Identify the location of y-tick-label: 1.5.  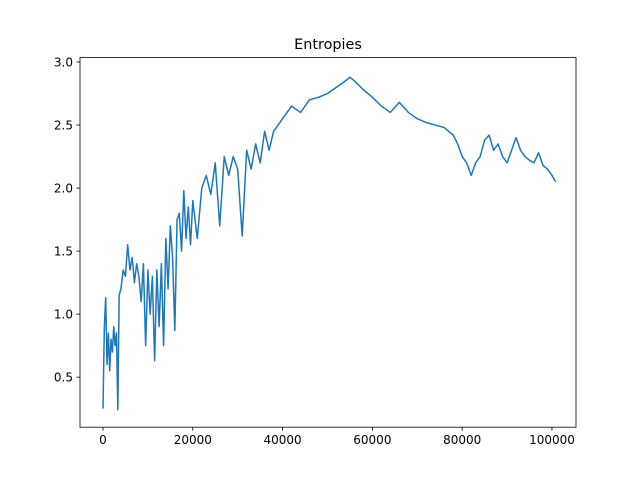
(63, 252).